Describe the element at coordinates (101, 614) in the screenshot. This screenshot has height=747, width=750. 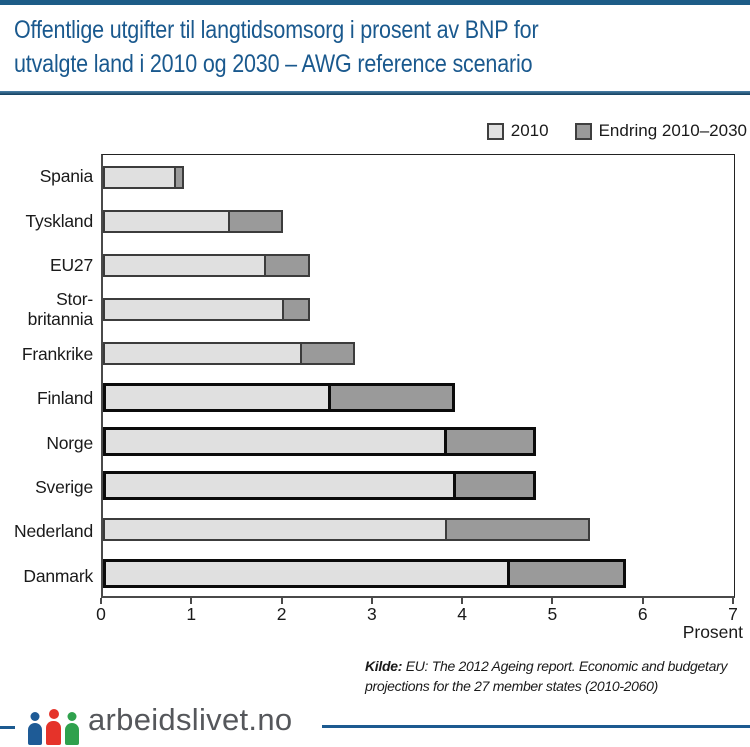
I see `x-tick-label: 0` at that location.